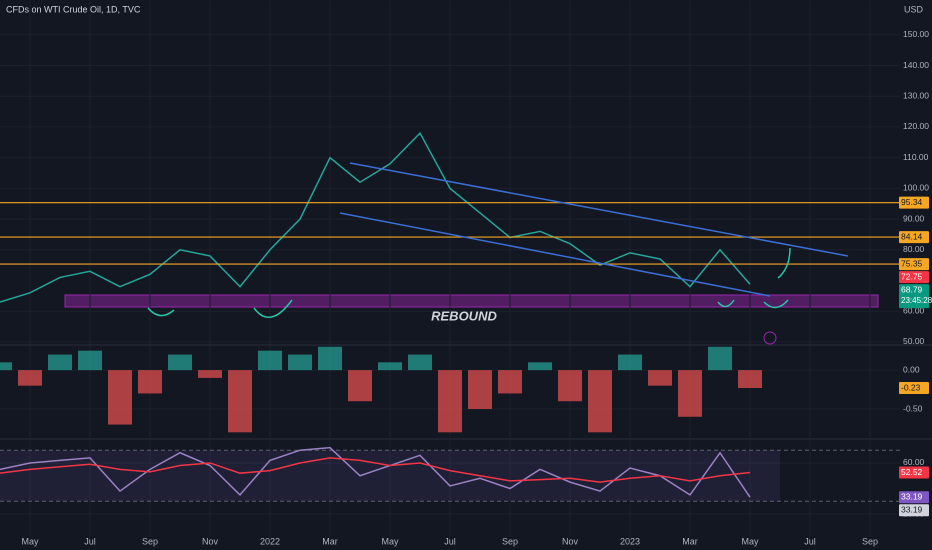 Image resolution: width=932 pixels, height=550 pixels. Describe the element at coordinates (916, 65) in the screenshot. I see `y-tick-label: 140.00` at that location.